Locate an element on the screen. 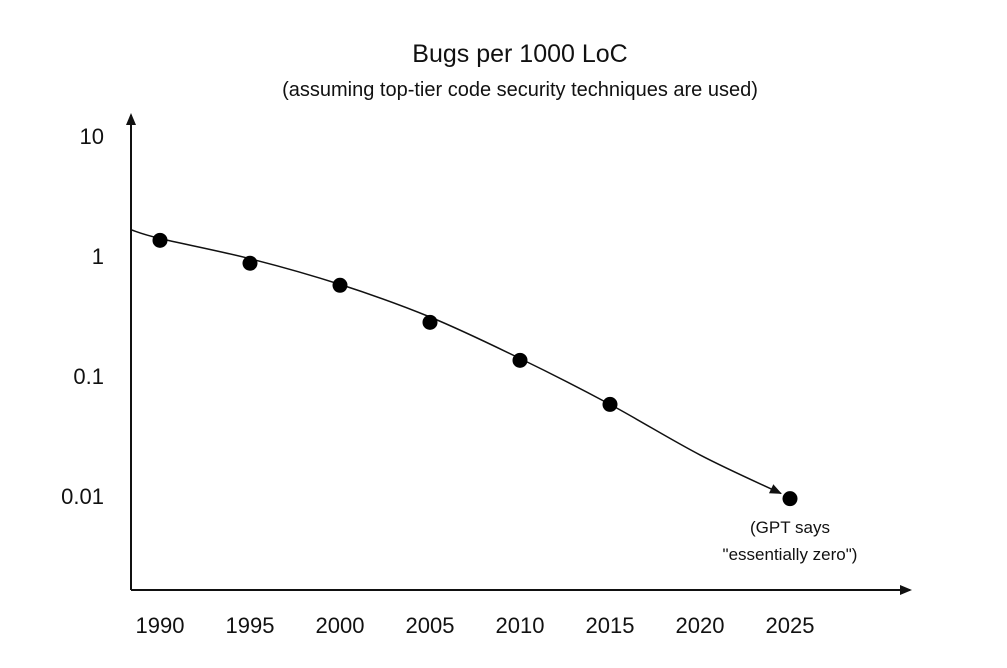 This screenshot has height=668, width=1007. chart-title: Bugs per 1000 LoC is located at coordinates (519, 54).